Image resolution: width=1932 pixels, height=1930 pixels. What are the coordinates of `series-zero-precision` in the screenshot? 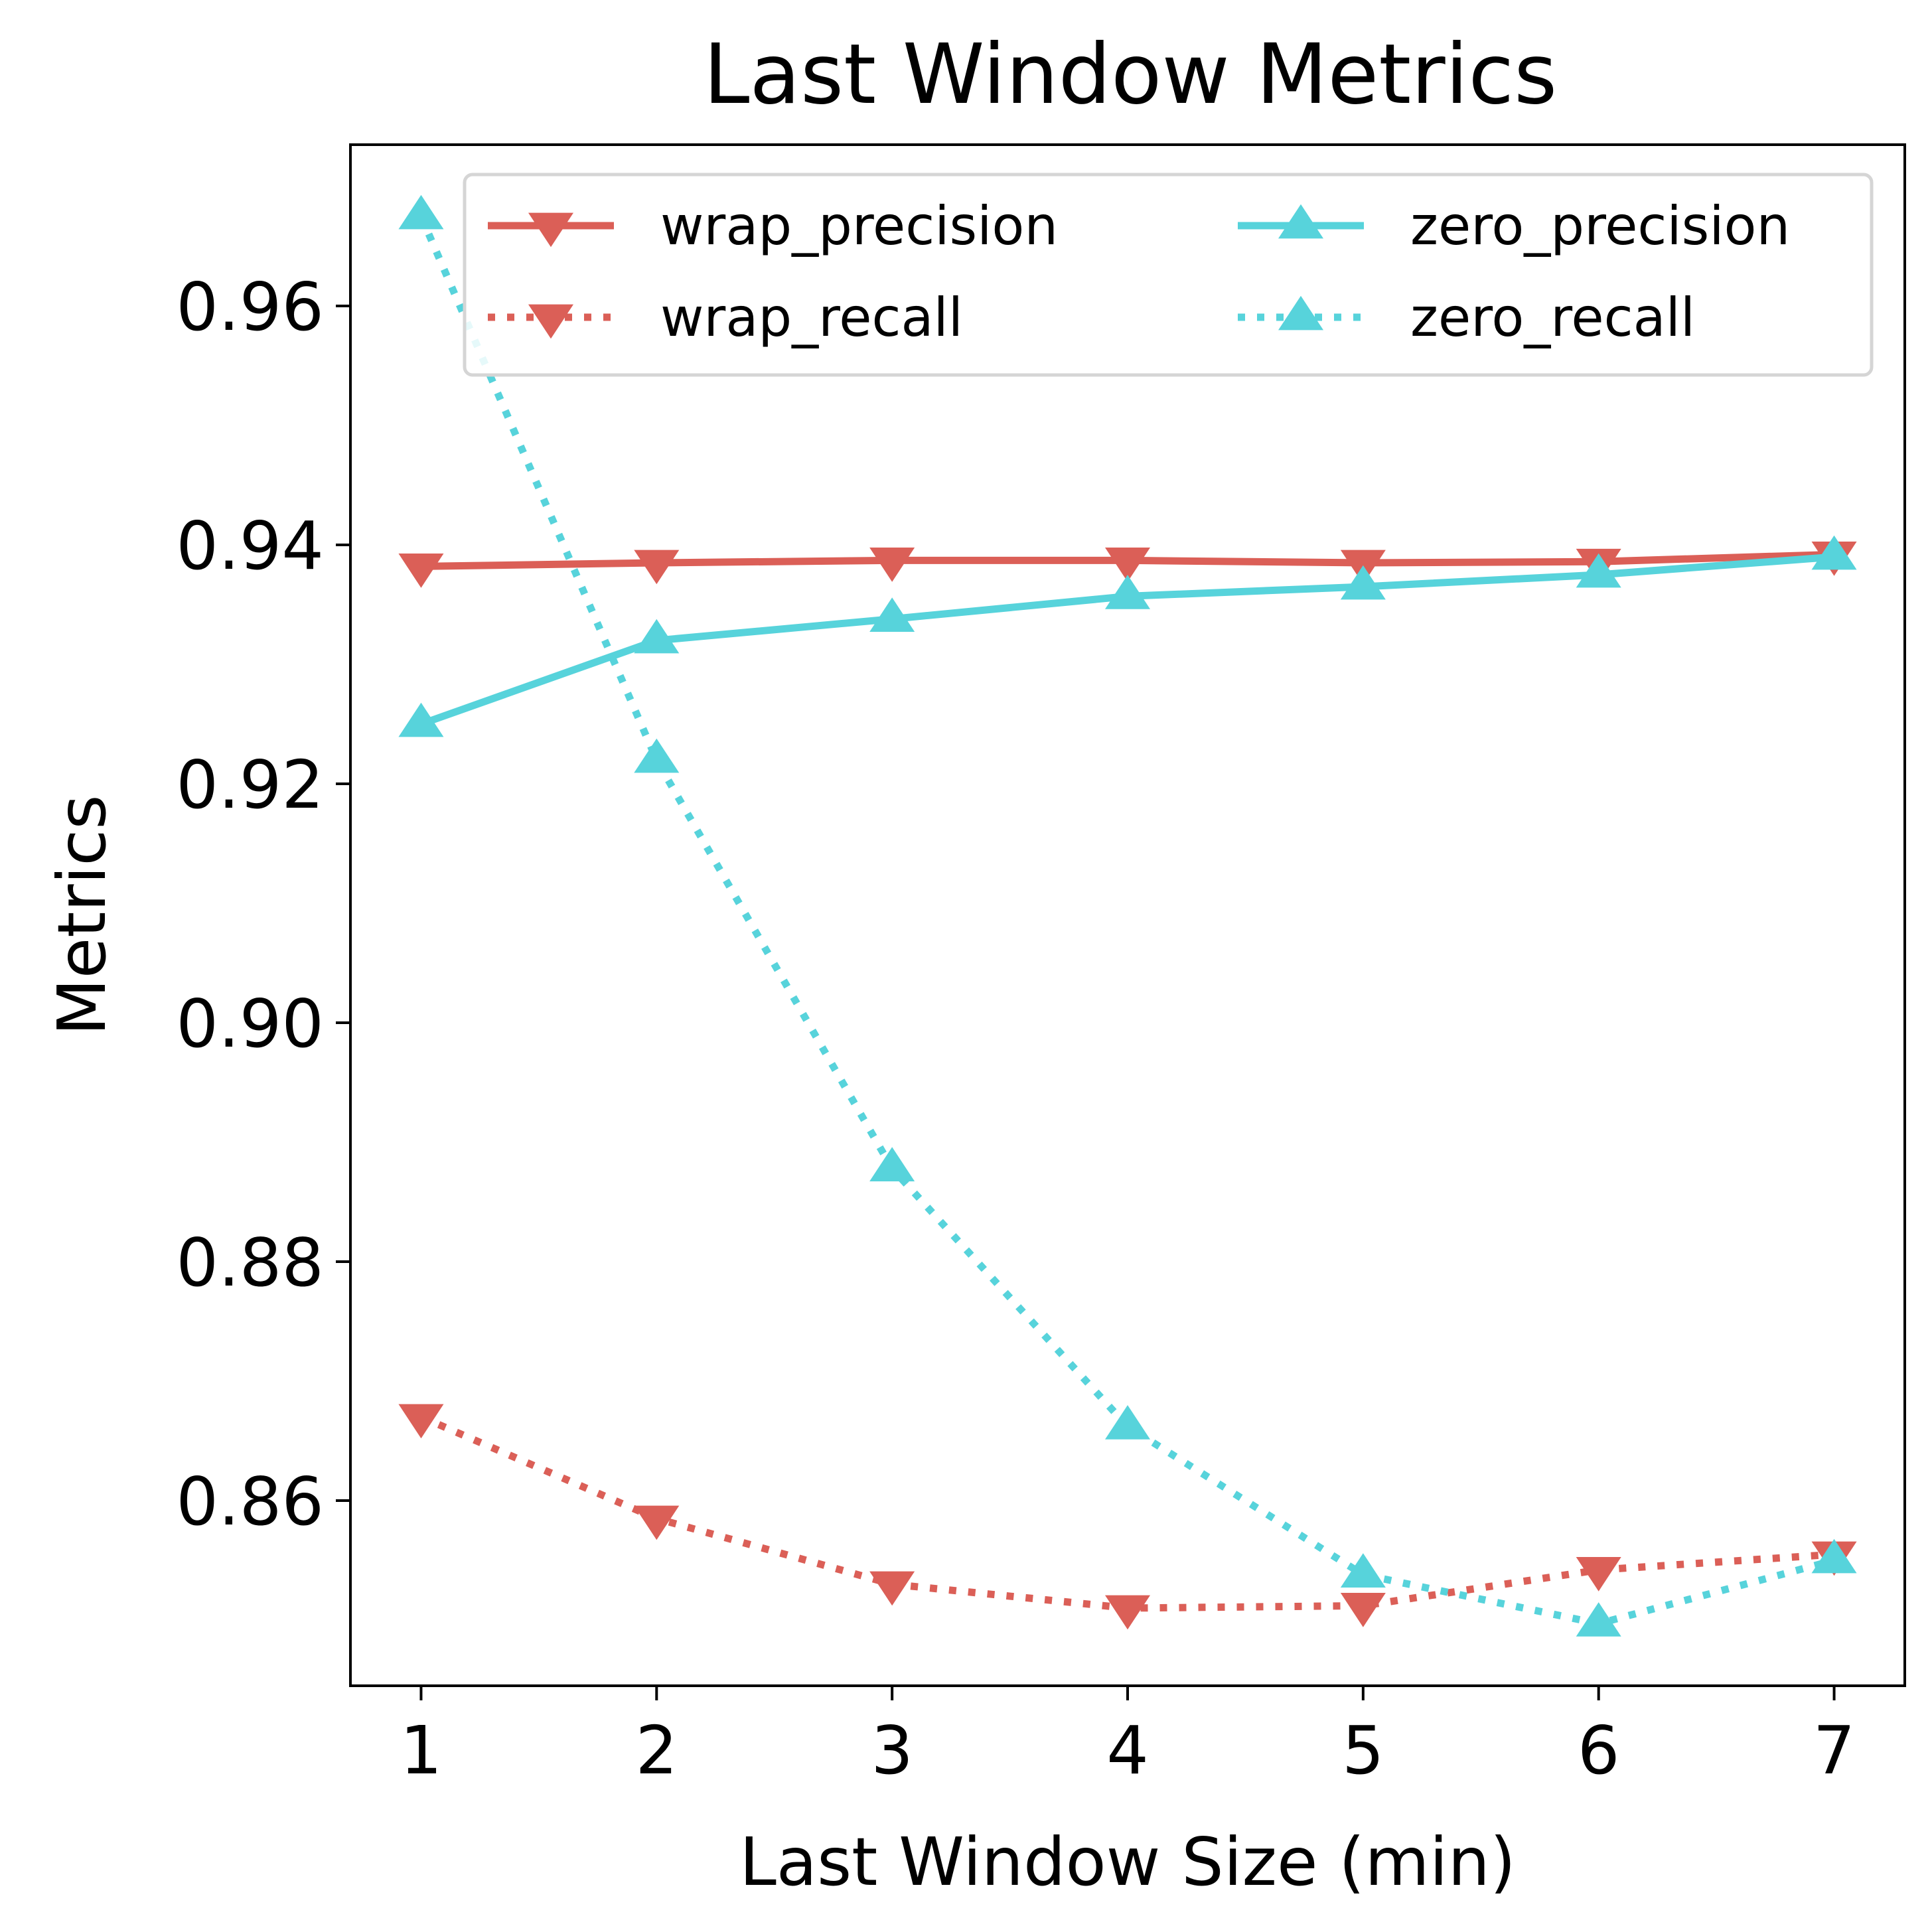 It's located at (1128, 636).